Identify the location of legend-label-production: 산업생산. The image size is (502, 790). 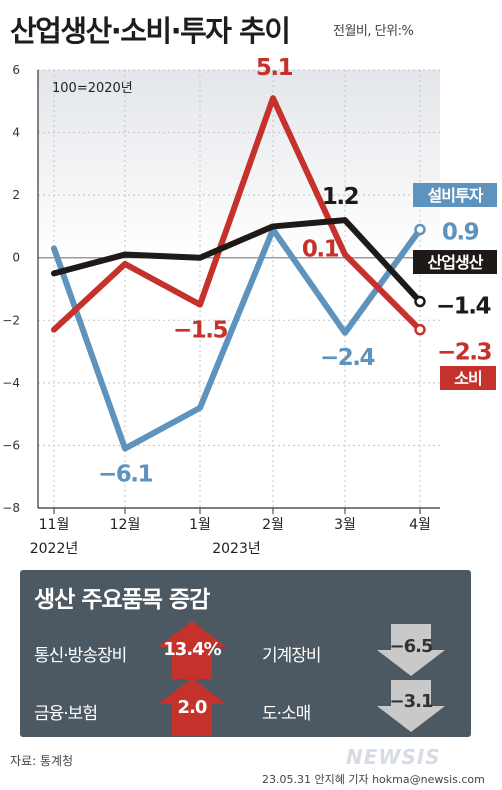
(456, 262).